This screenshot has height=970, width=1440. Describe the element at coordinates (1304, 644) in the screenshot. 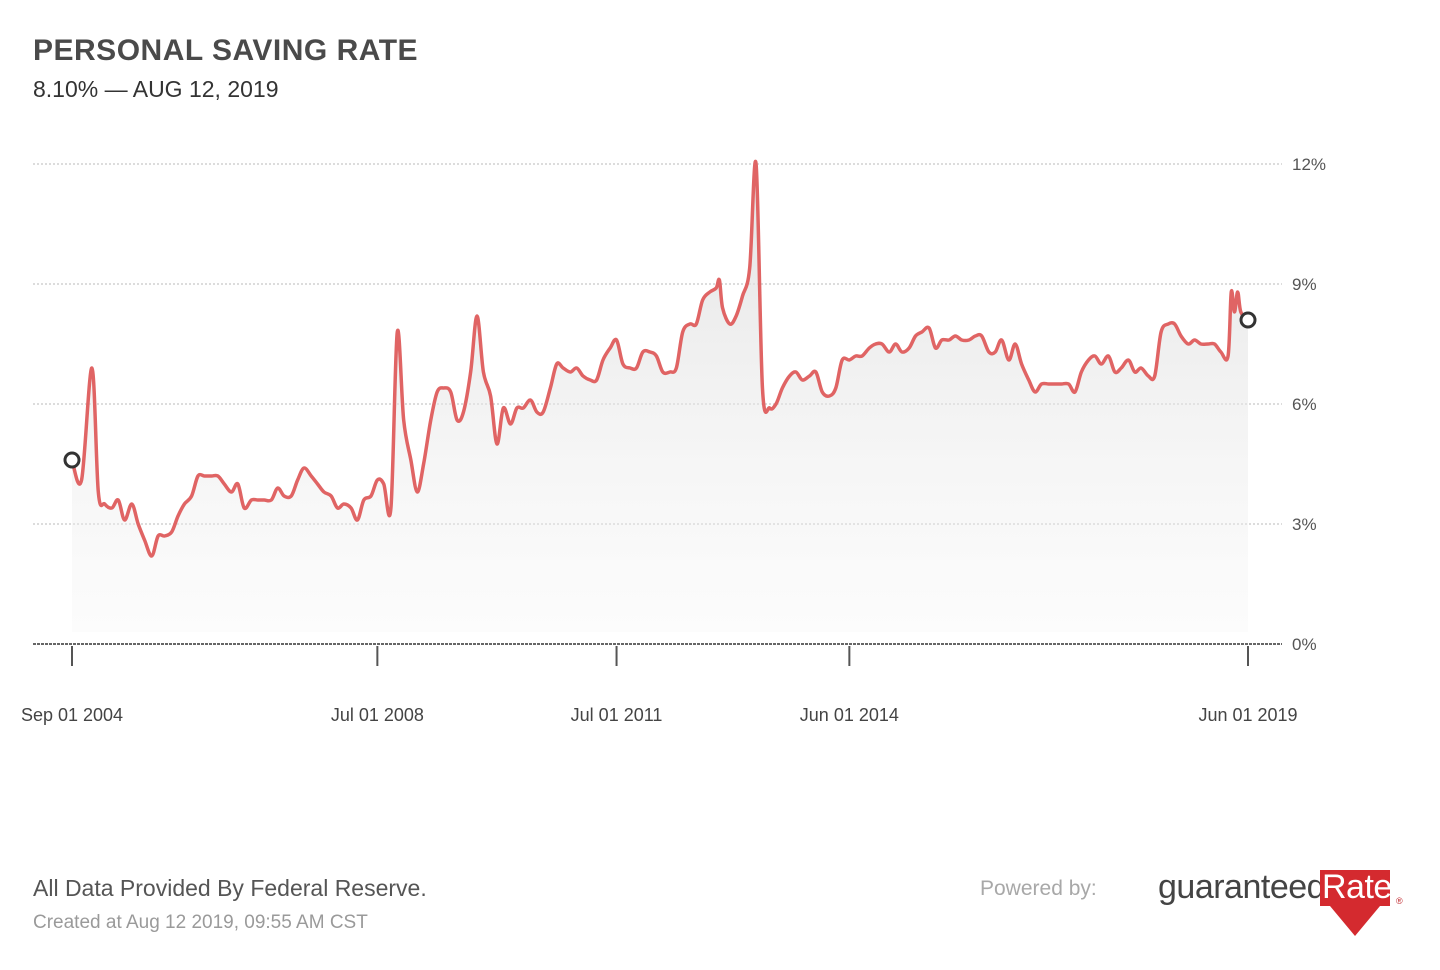

I see `y-tick-label: 0%` at that location.